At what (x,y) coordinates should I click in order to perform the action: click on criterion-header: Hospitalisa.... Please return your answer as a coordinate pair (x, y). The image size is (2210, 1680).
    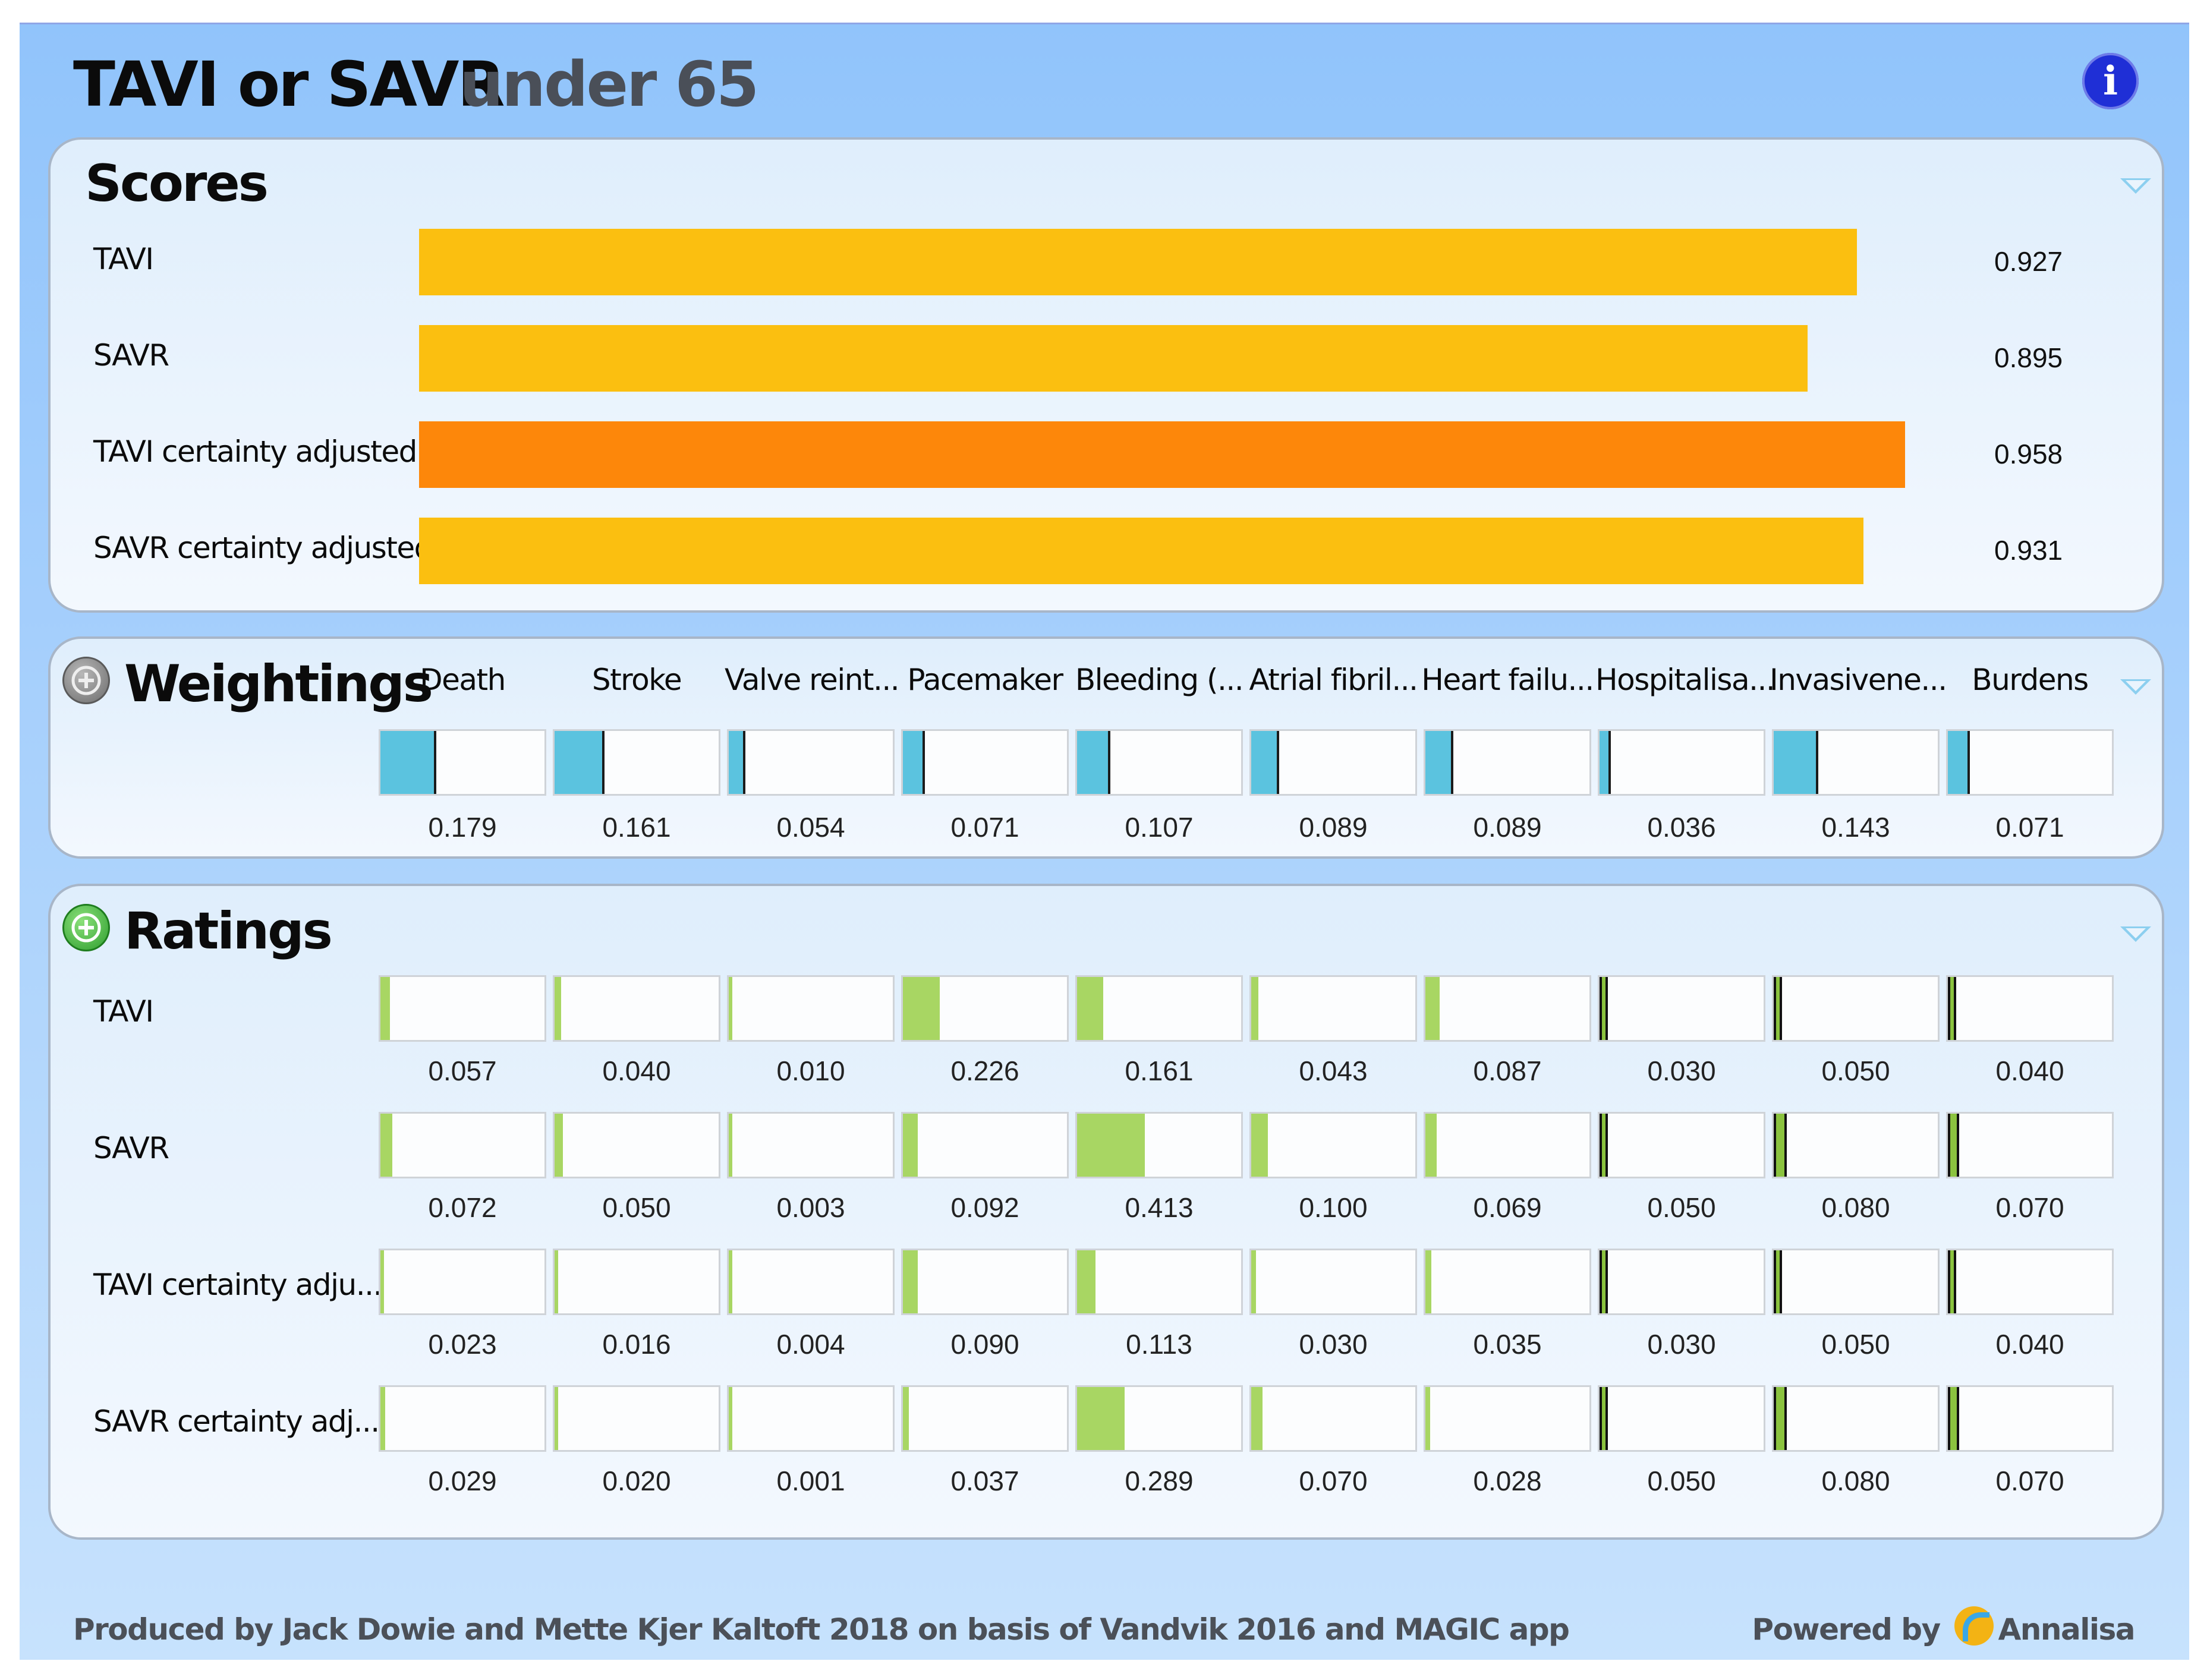
    Looking at the image, I should click on (1685, 680).